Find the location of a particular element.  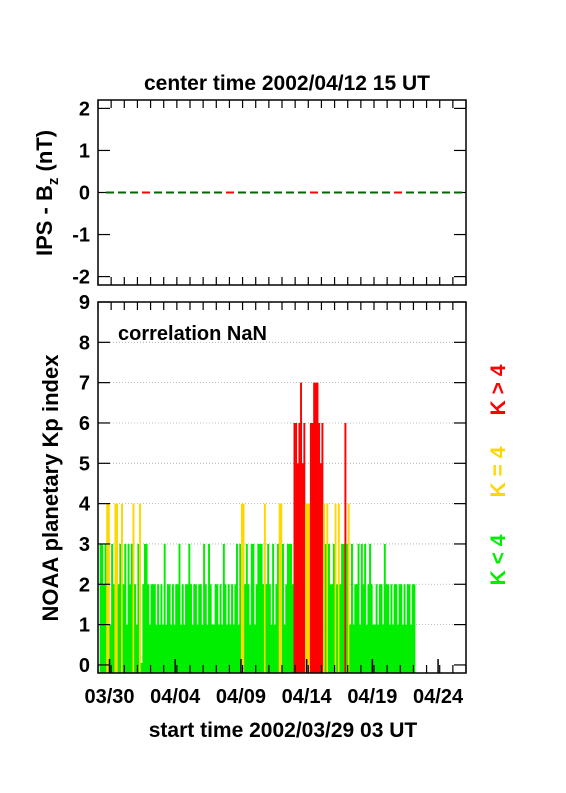

kp-y-tick-label: 9 is located at coordinates (84, 303).